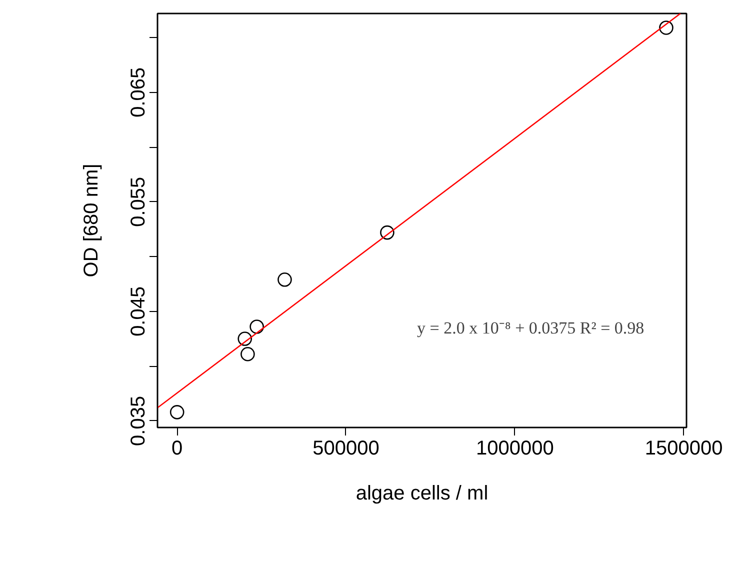 Image resolution: width=751 pixels, height=581 pixels. Describe the element at coordinates (683, 449) in the screenshot. I see `x-tick-label: 1500000` at that location.